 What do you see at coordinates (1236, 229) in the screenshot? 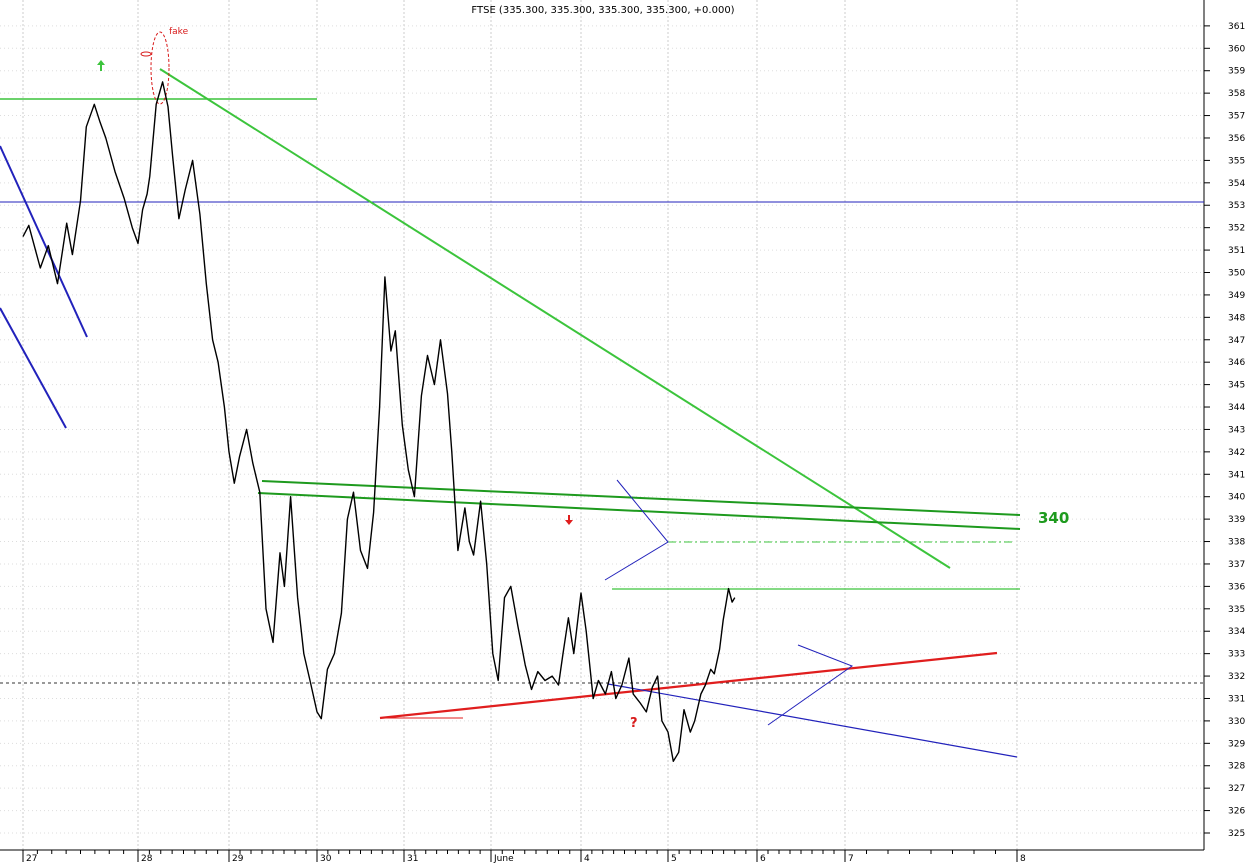
I see `y-tick-label: 352` at bounding box center [1236, 229].